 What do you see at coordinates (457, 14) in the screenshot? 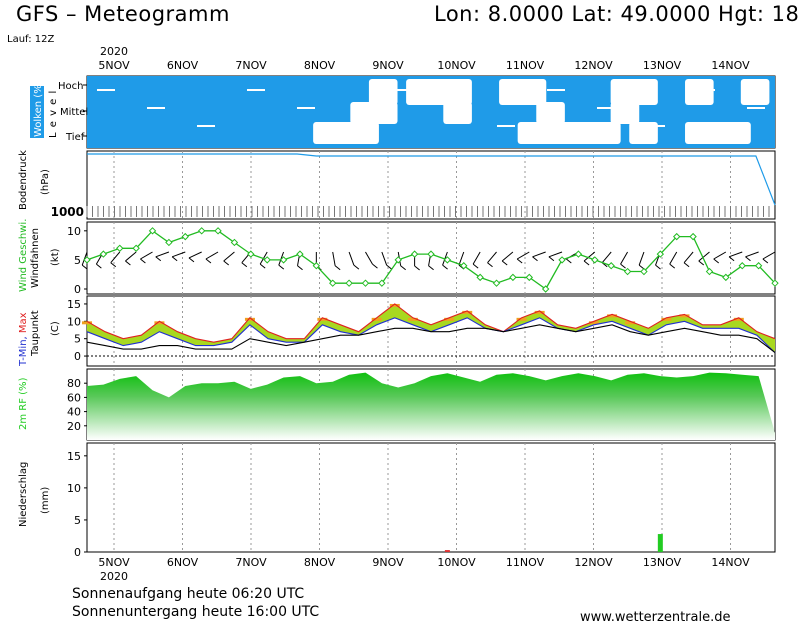
I see `lon-label: Lon:` at bounding box center [457, 14].